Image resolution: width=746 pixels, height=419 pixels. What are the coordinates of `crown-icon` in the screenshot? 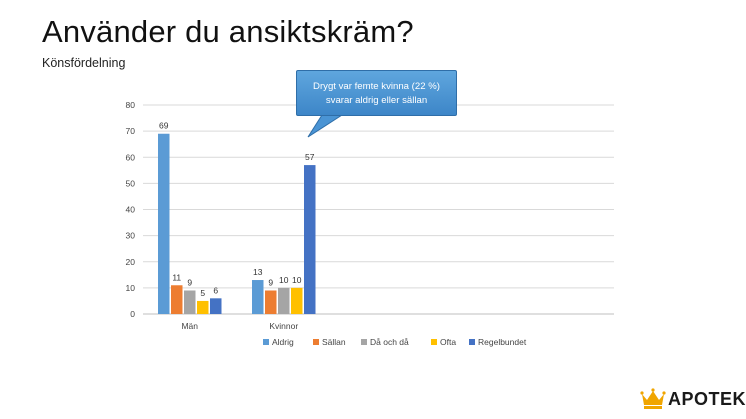 It's located at (653, 398).